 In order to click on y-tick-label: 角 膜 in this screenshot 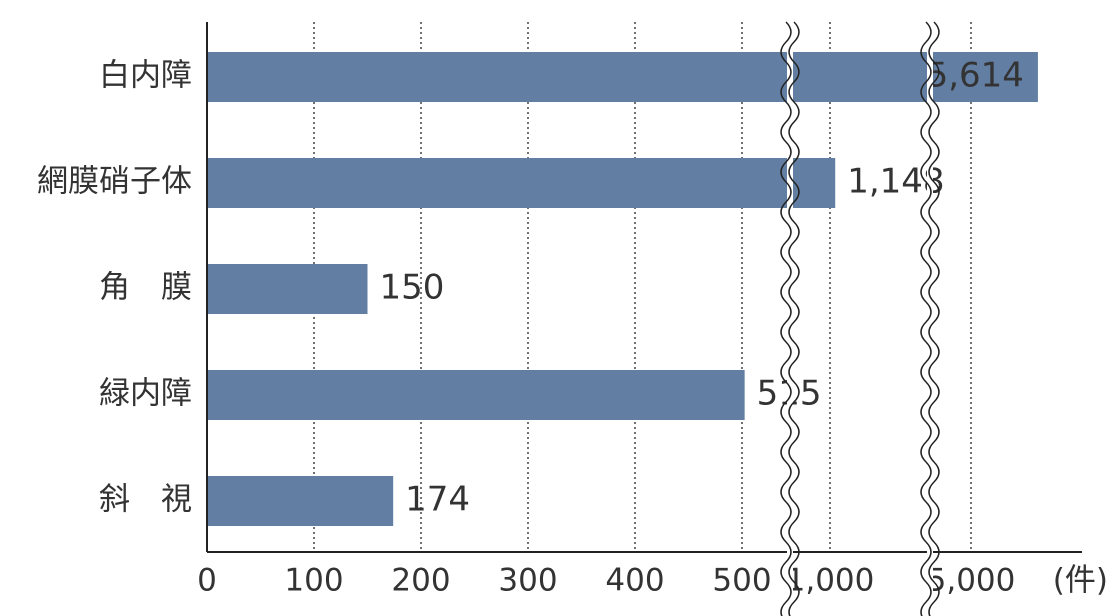, I will do `click(145, 288)`.